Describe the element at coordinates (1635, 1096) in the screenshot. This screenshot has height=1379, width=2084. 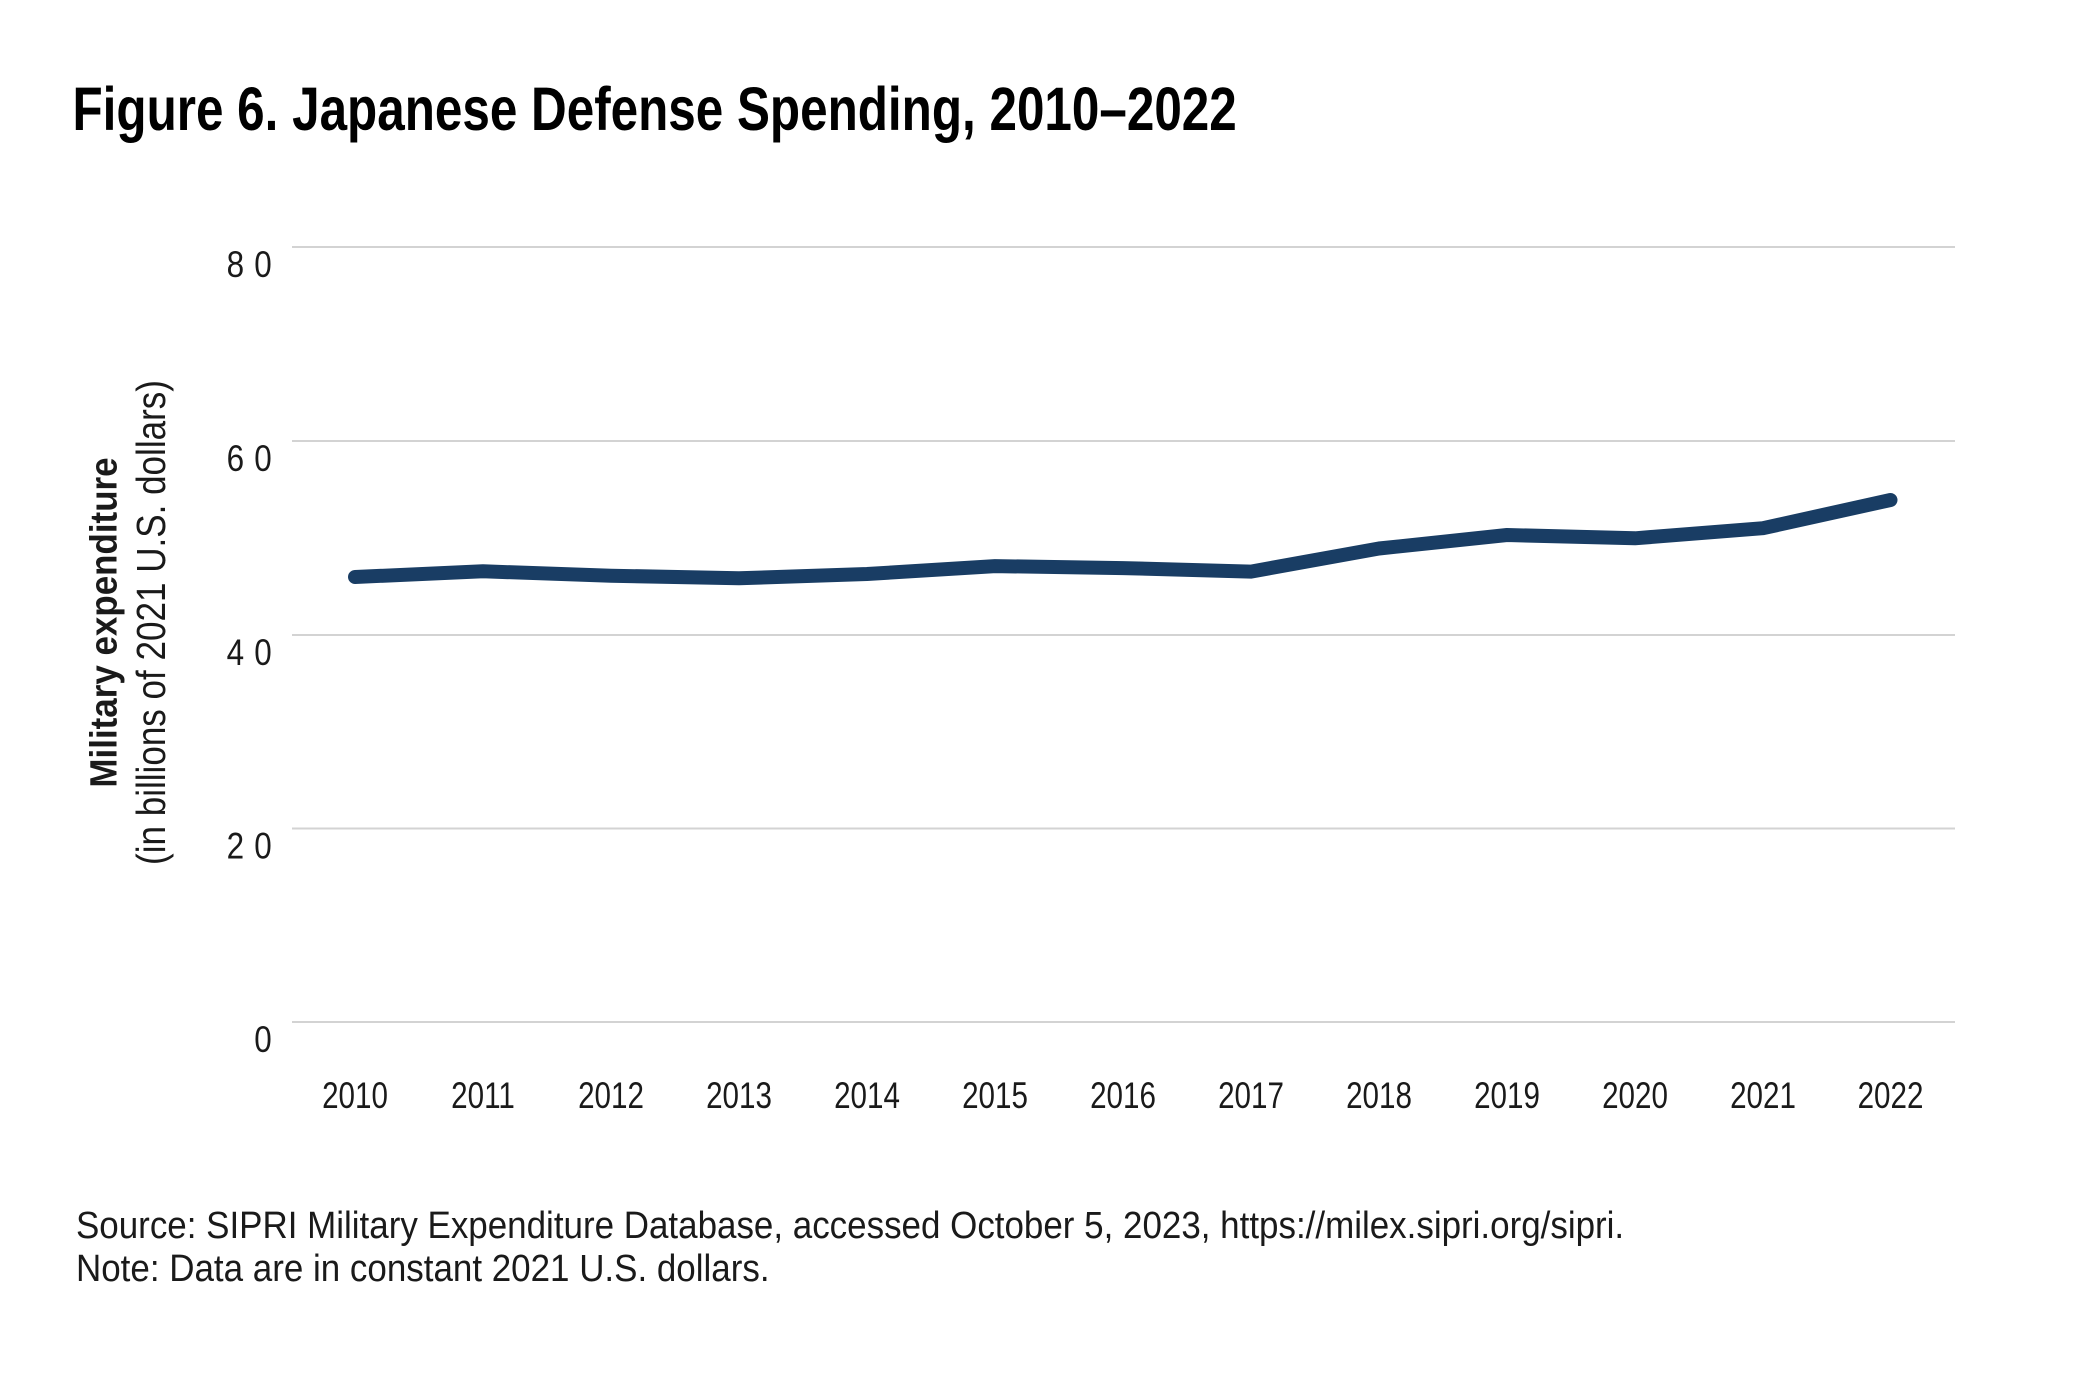
I see `svg-text: 2020` at that location.